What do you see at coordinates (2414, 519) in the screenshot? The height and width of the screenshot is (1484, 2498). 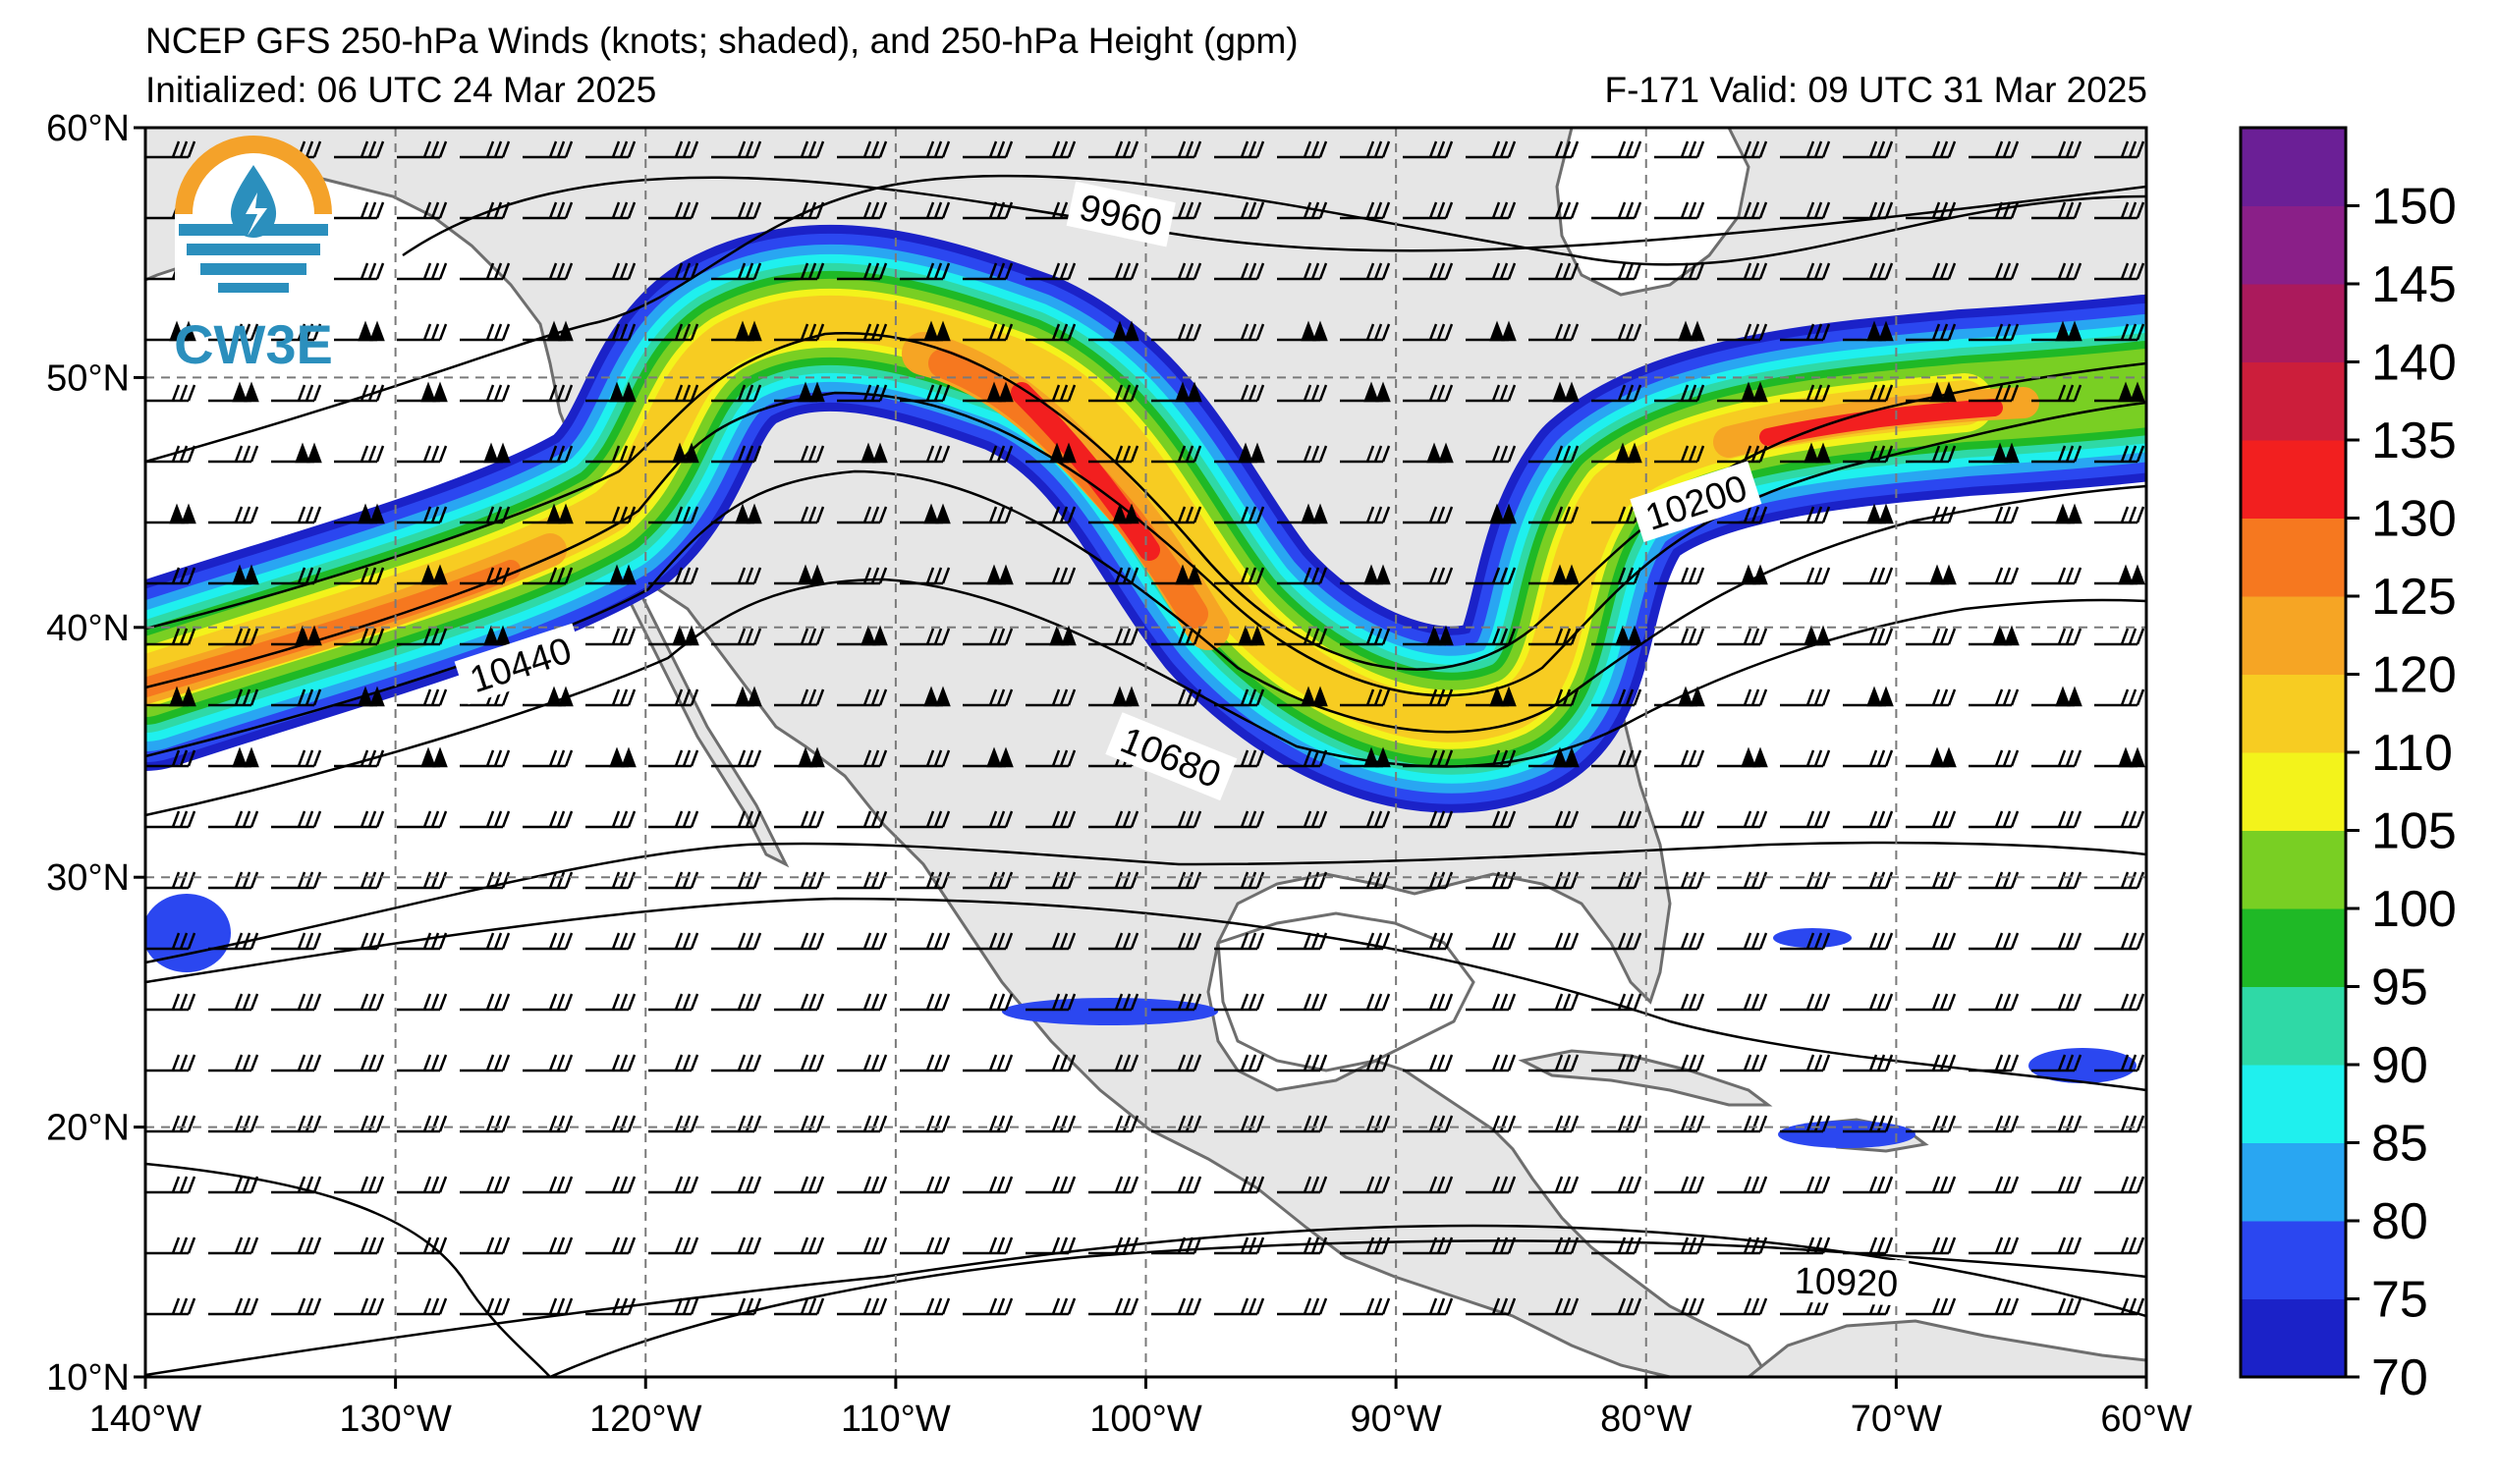 I see `colorbar-label: 130` at bounding box center [2414, 519].